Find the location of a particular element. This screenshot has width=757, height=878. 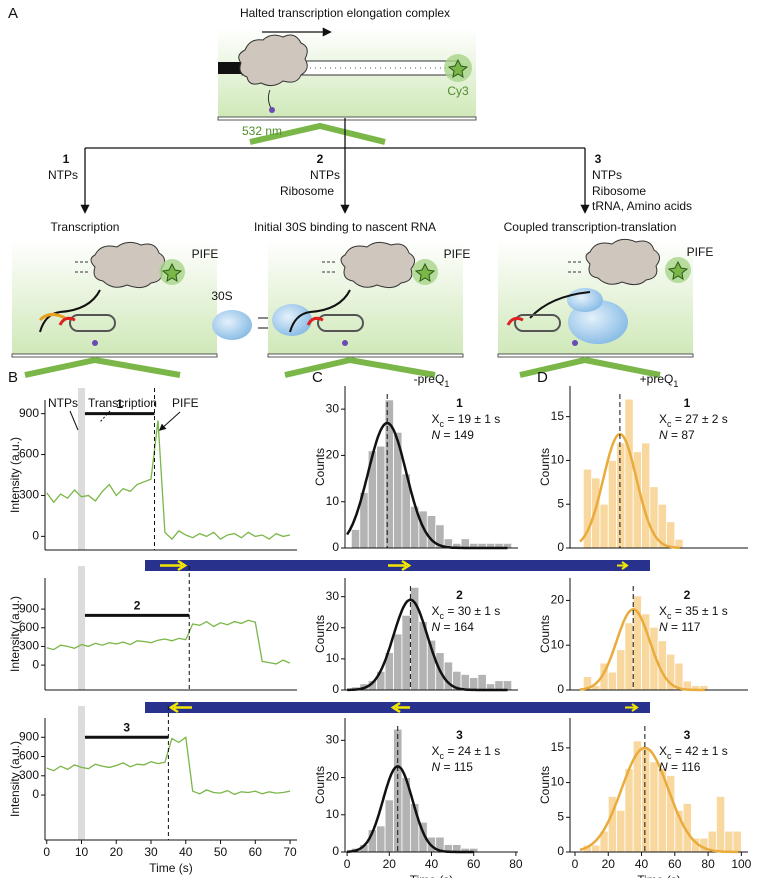

row-connector is located at coordinates (397, 636).